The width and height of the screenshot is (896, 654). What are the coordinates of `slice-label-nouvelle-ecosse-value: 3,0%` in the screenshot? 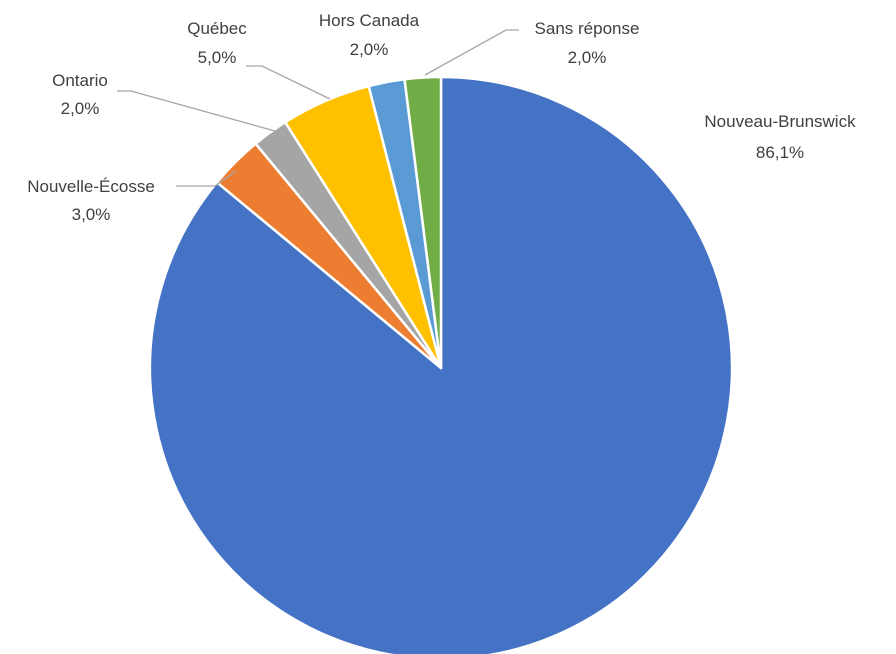 It's located at (91, 214).